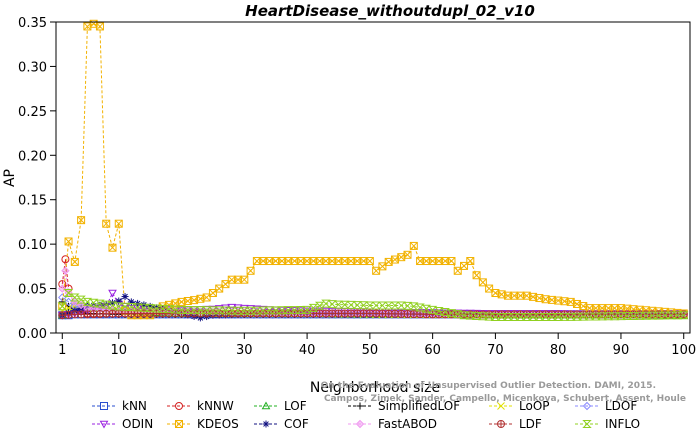  Describe the element at coordinates (32, 67) in the screenshot. I see `y-tick-label: 0.30` at that location.